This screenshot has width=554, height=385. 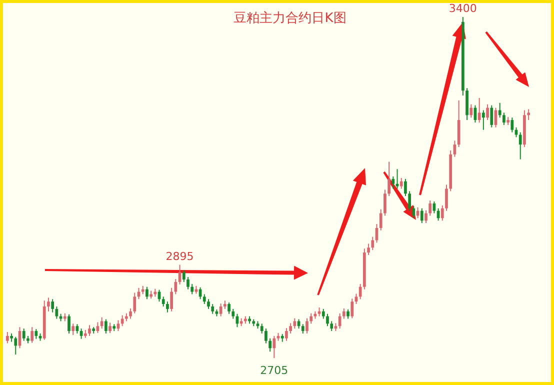 What do you see at coordinates (180, 256) in the screenshot?
I see `annotation: 2895` at bounding box center [180, 256].